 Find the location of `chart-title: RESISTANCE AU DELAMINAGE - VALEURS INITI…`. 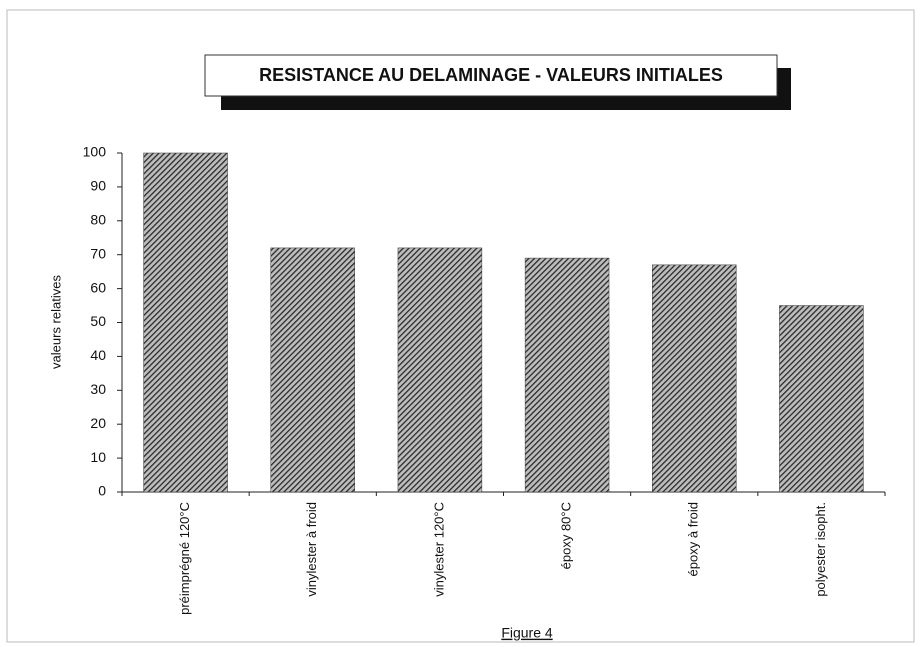

chart-title: RESISTANCE AU DELAMINAGE - VALEURS INITI… is located at coordinates (491, 75).